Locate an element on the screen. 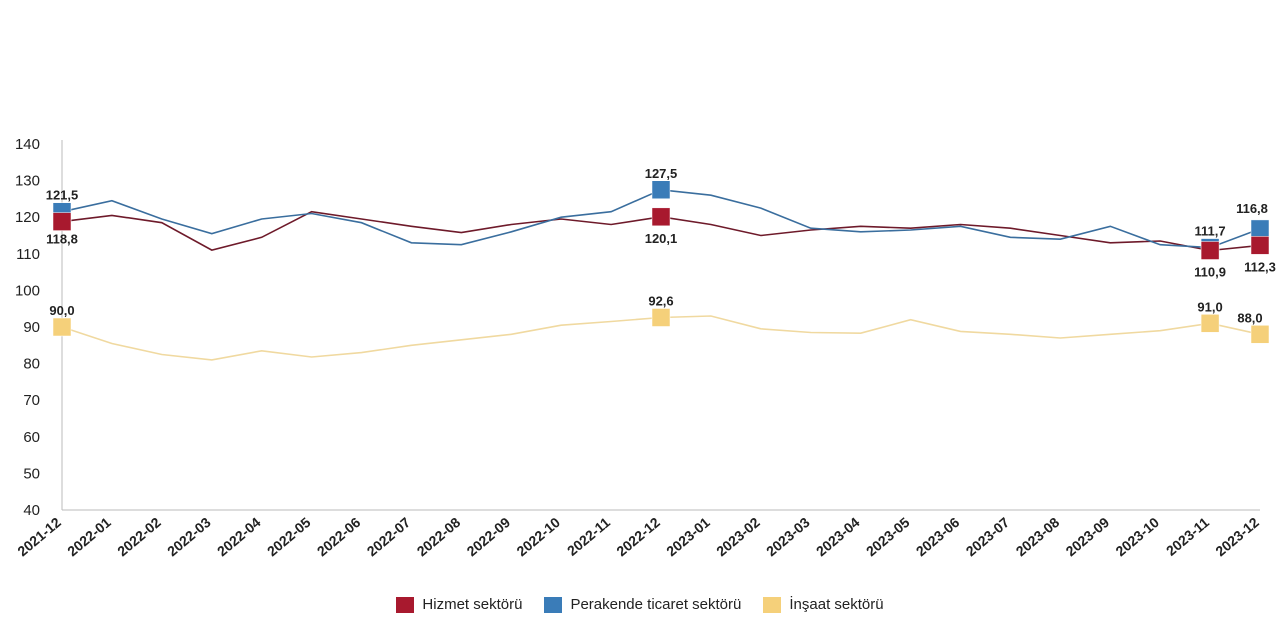 This screenshot has height=631, width=1280. x-tick-label: 2022-06 is located at coordinates (339, 536).